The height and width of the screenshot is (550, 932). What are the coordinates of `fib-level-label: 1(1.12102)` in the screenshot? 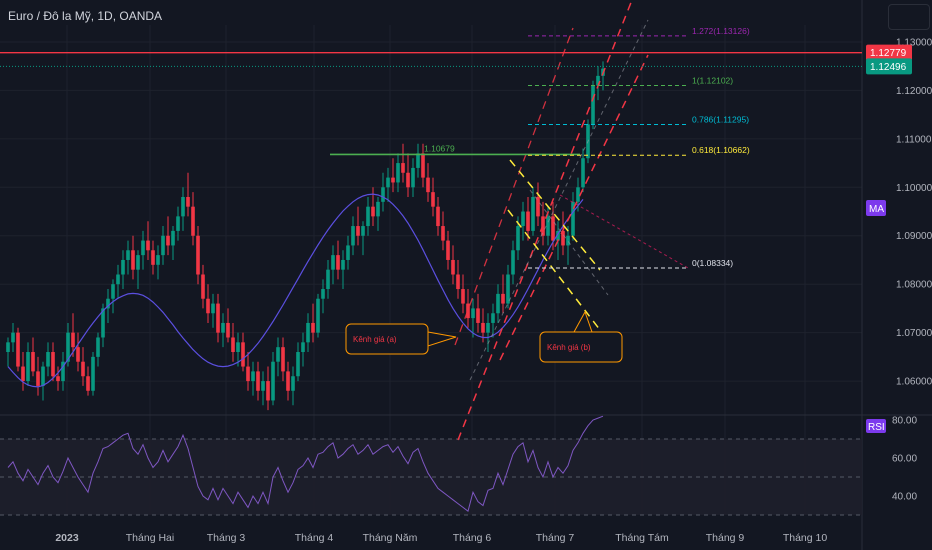 It's located at (712, 80).